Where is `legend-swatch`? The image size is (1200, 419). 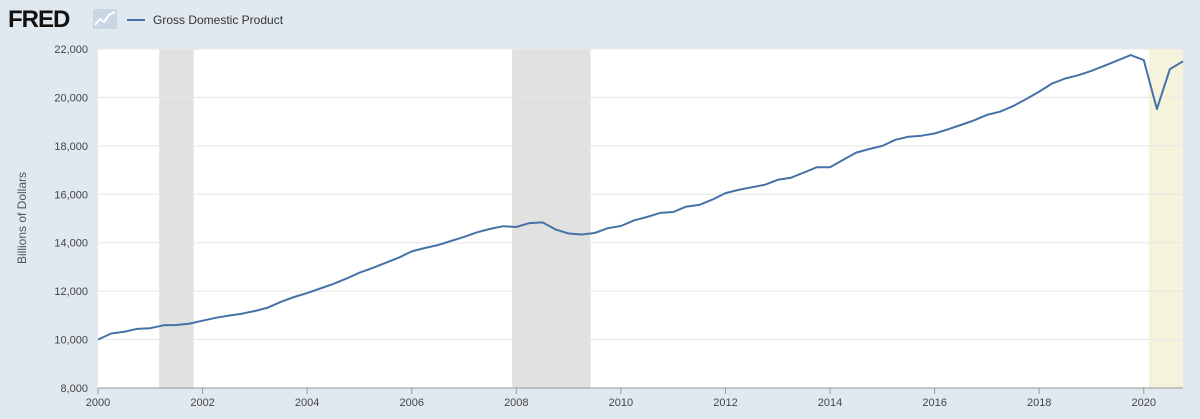
legend-swatch is located at coordinates (136, 20).